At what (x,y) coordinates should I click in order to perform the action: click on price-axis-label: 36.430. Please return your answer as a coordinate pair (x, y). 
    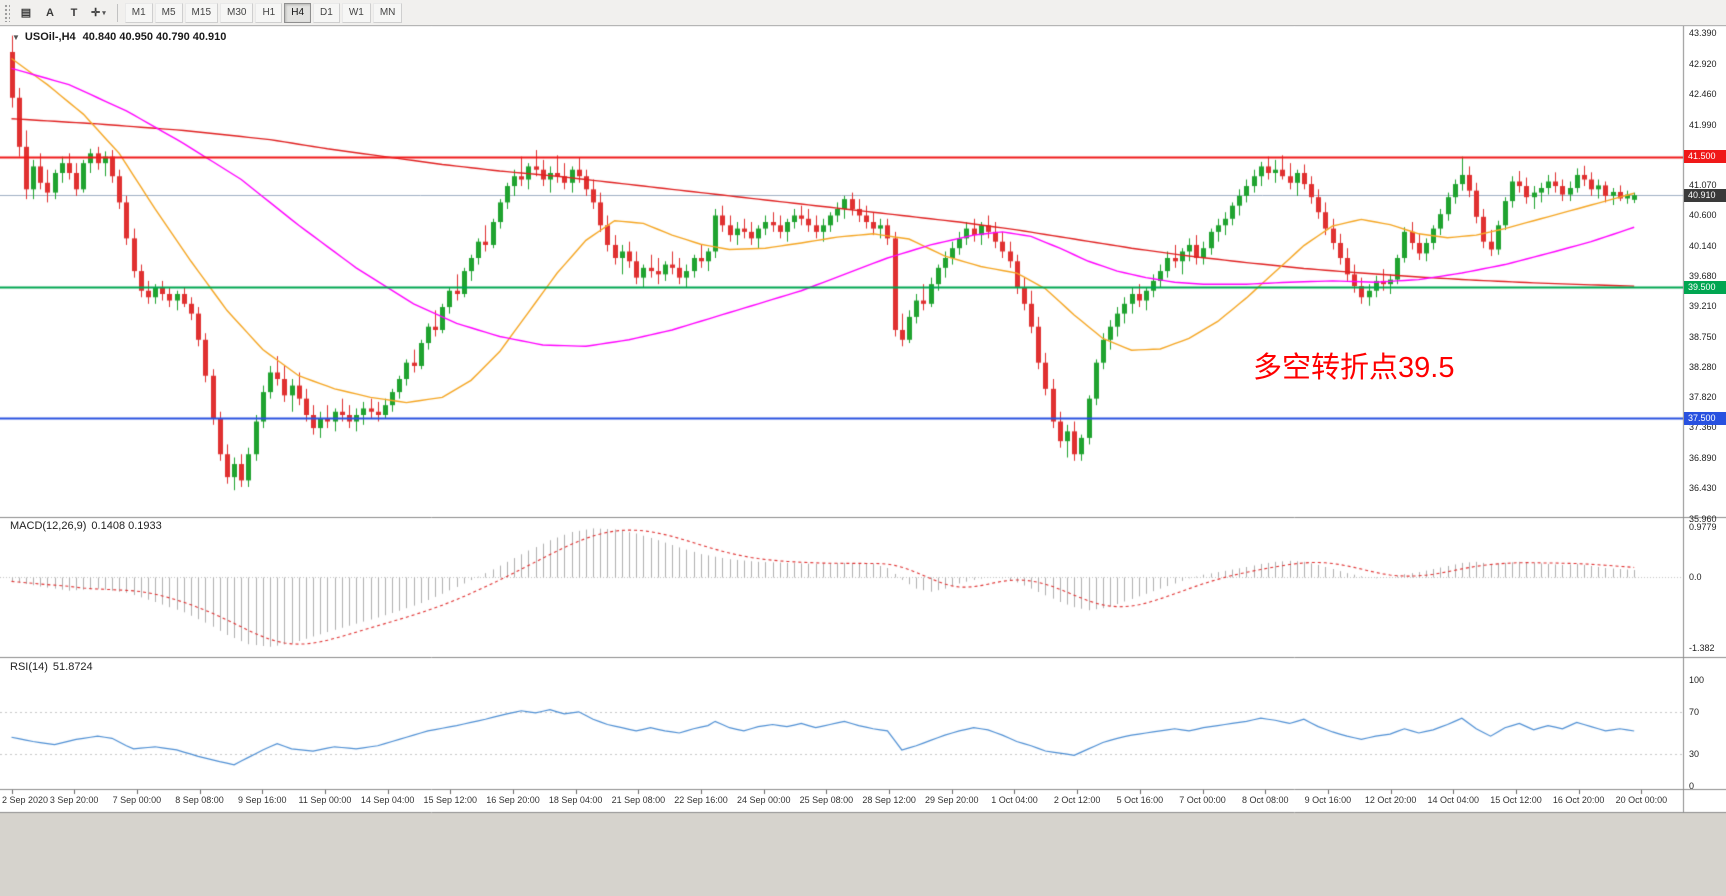
    Looking at the image, I should click on (1703, 488).